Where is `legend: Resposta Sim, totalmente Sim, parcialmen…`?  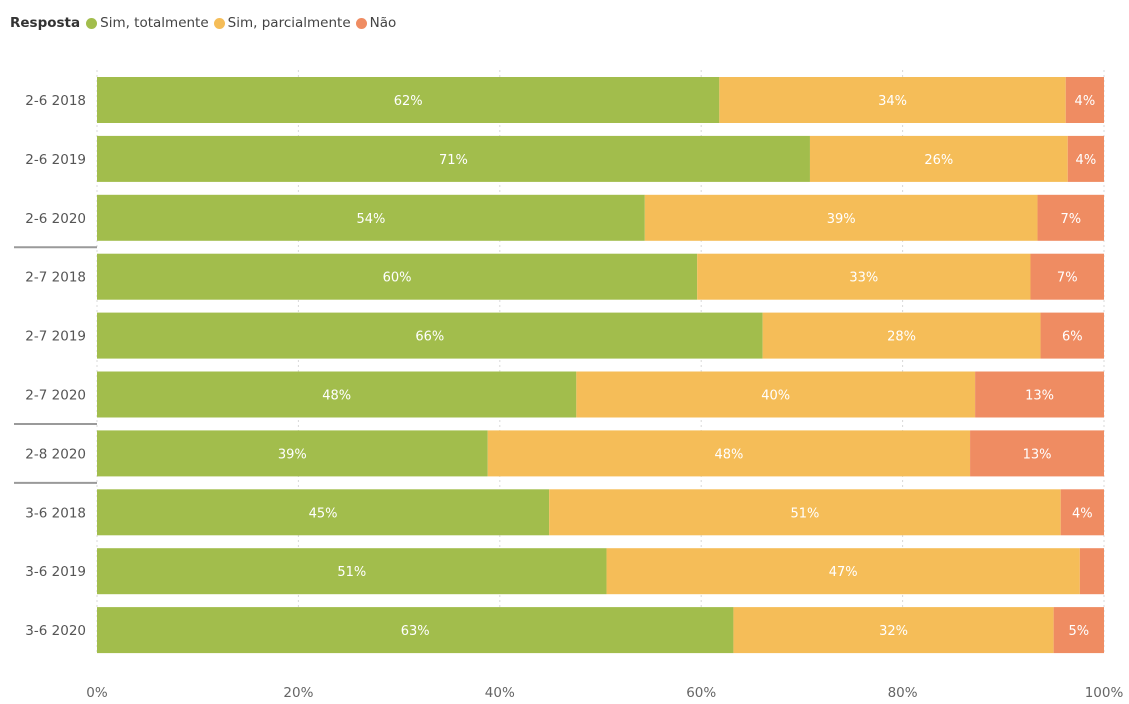 legend: Resposta Sim, totalmente Sim, parcialmen… is located at coordinates (205, 23).